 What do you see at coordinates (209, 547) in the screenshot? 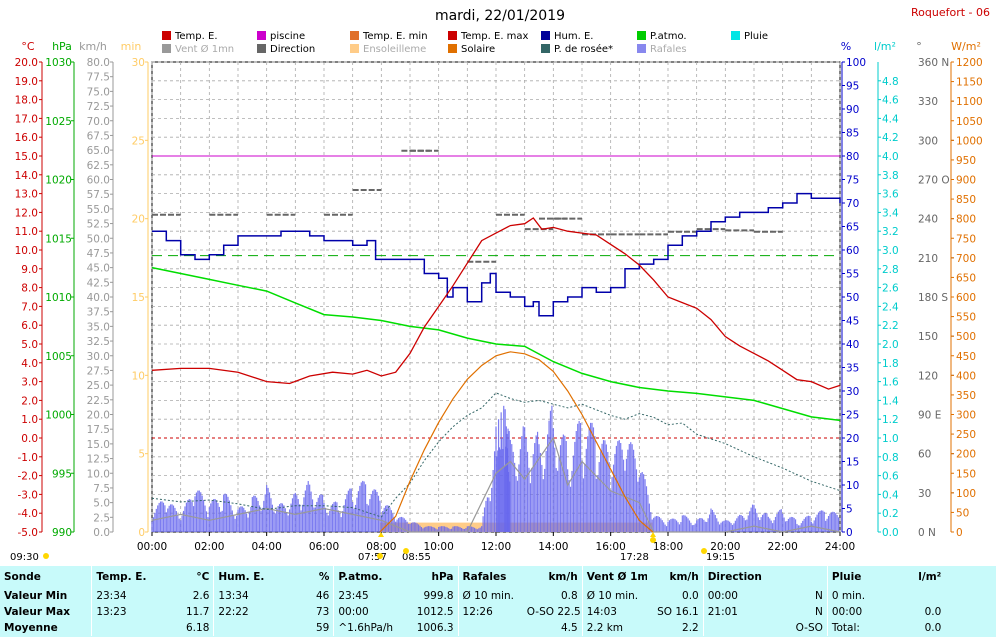
I see `x-tick-label: 02:00` at bounding box center [209, 547].